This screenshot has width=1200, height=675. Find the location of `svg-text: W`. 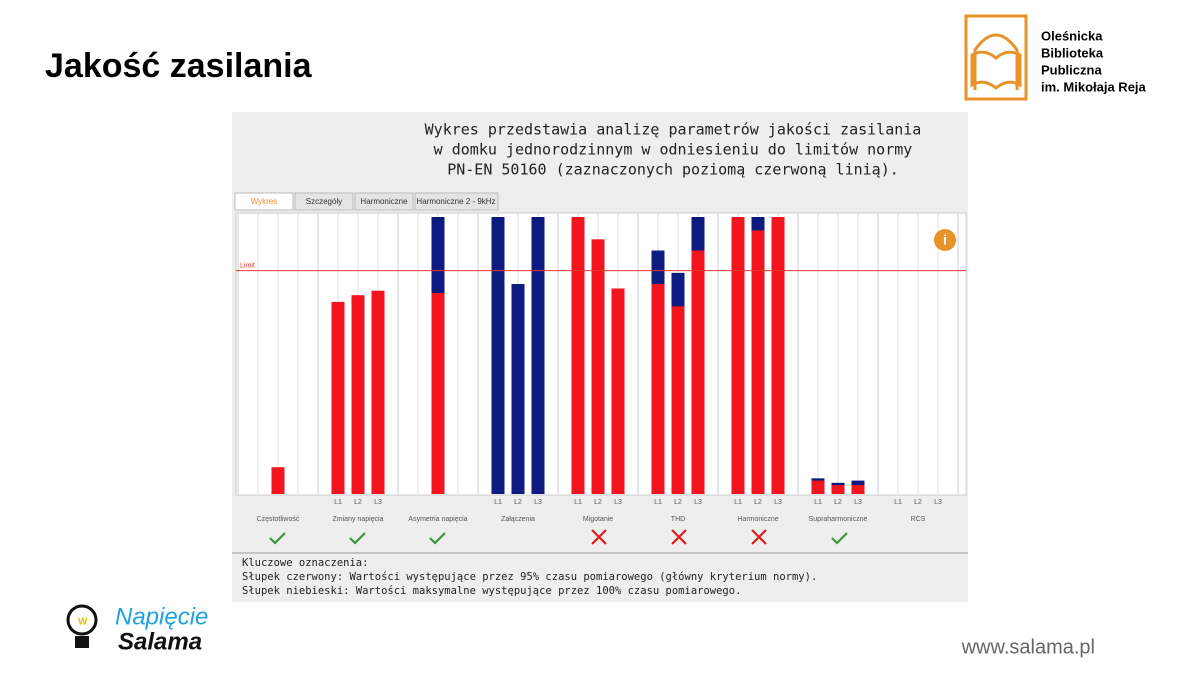

svg-text: W is located at coordinates (83, 622).